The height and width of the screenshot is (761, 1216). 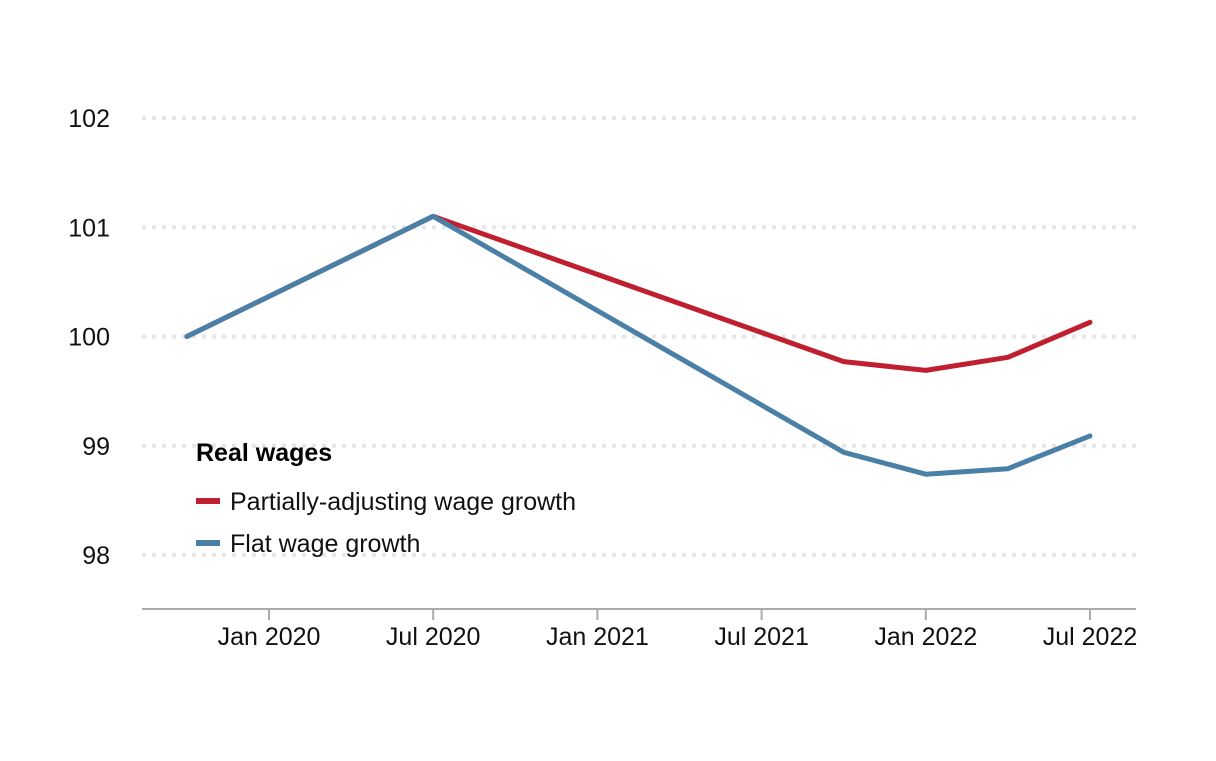 What do you see at coordinates (269, 637) in the screenshot?
I see `x-tick-label: Jan 2020` at bounding box center [269, 637].